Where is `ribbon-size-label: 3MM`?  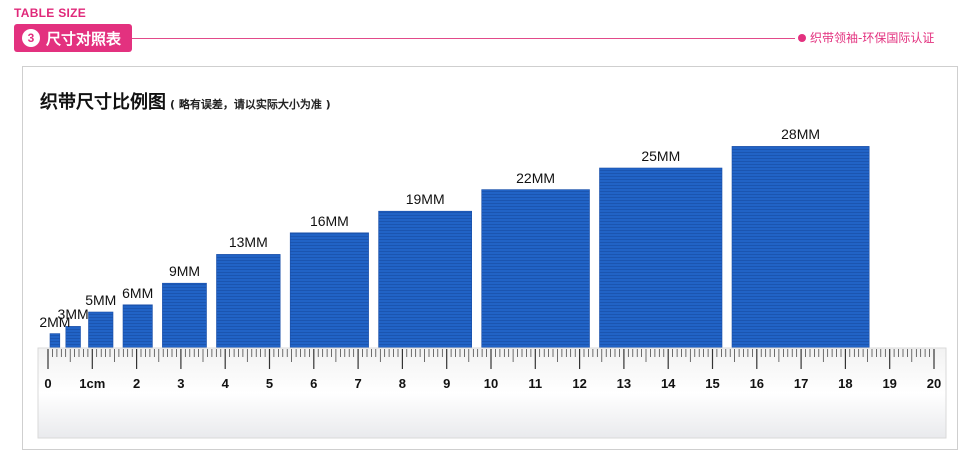 ribbon-size-label: 3MM is located at coordinates (73, 314).